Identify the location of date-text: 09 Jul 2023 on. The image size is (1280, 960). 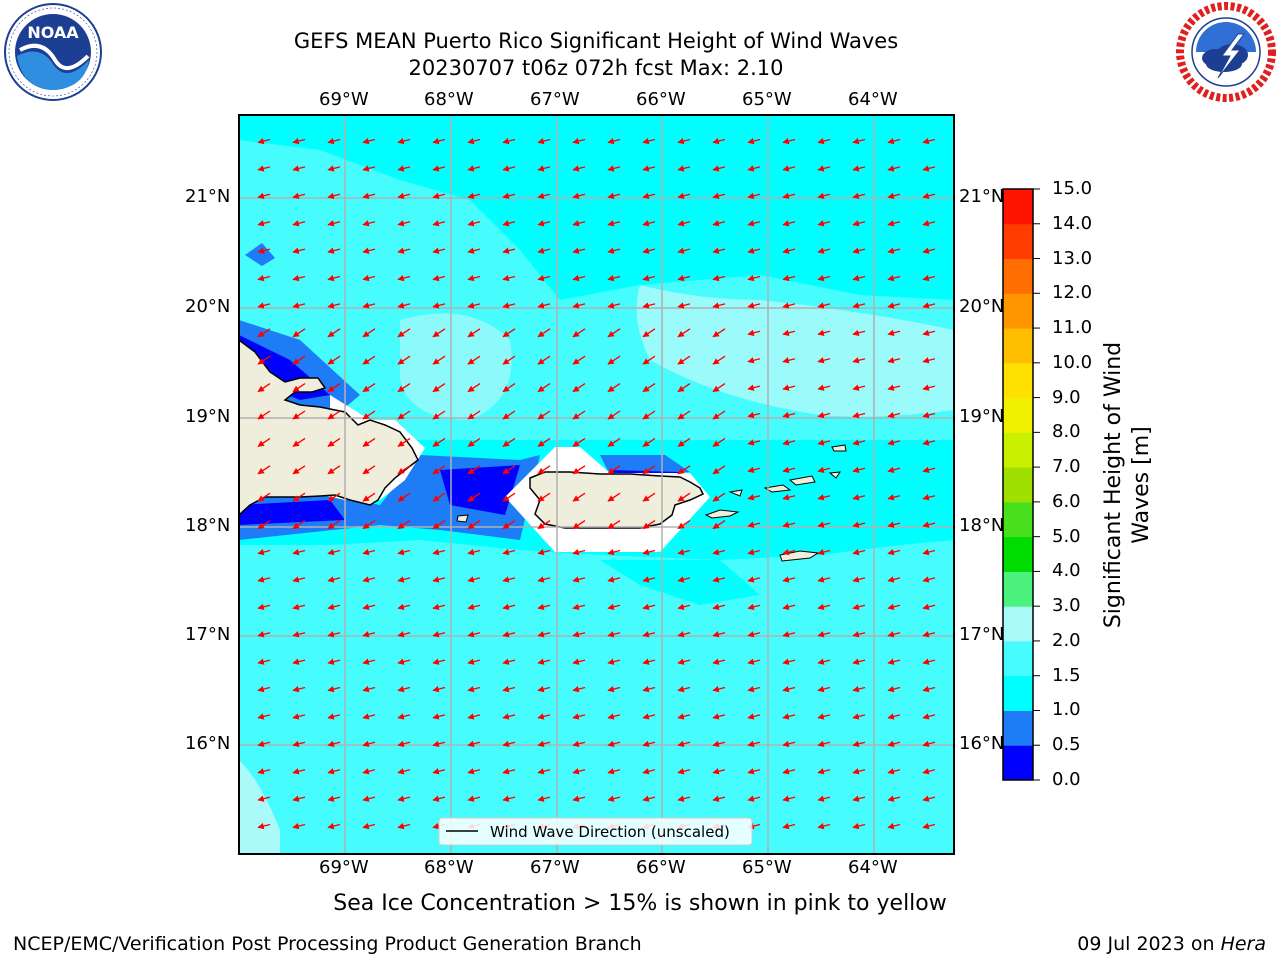
(1149, 944).